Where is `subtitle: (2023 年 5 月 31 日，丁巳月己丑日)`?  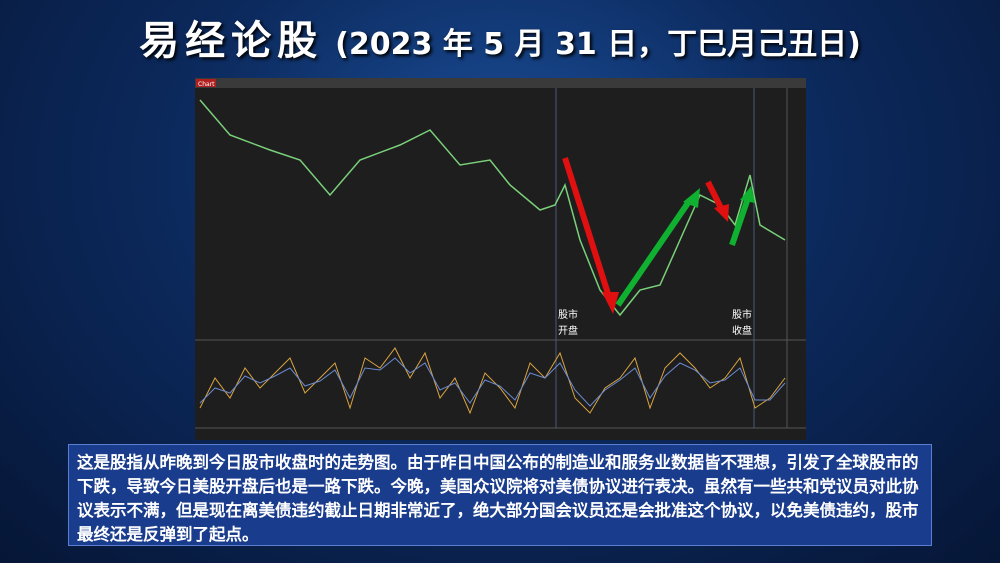 subtitle: (2023 年 5 月 31 日，丁巳月己丑日) is located at coordinates (598, 44).